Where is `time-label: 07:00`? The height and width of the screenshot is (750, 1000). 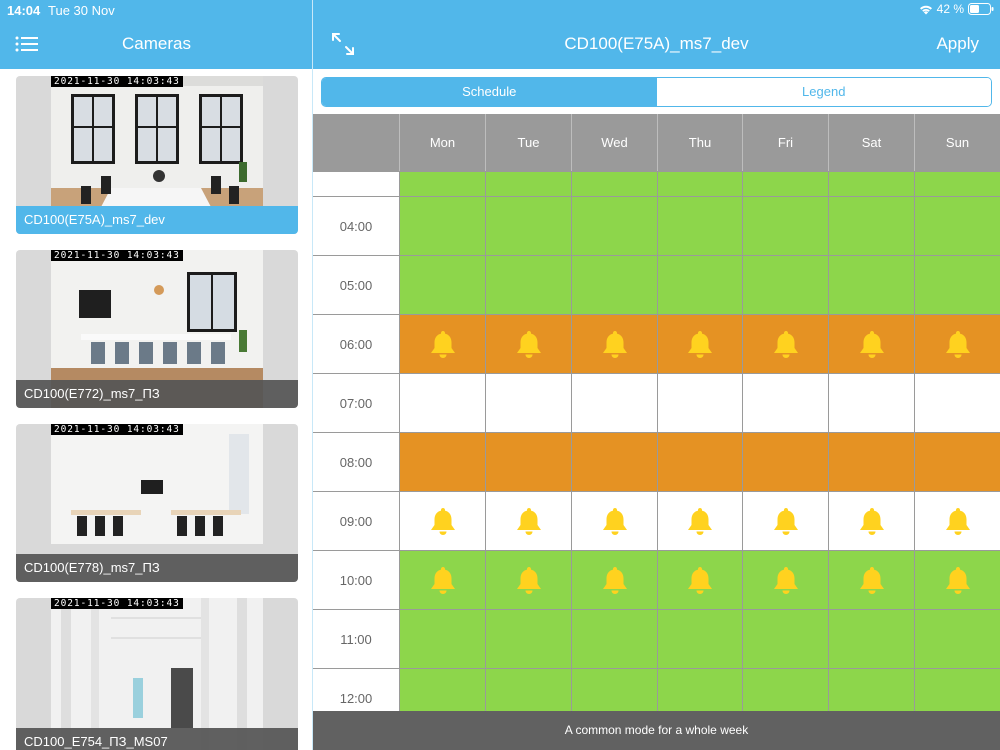
time-label: 07:00 is located at coordinates (356, 402).